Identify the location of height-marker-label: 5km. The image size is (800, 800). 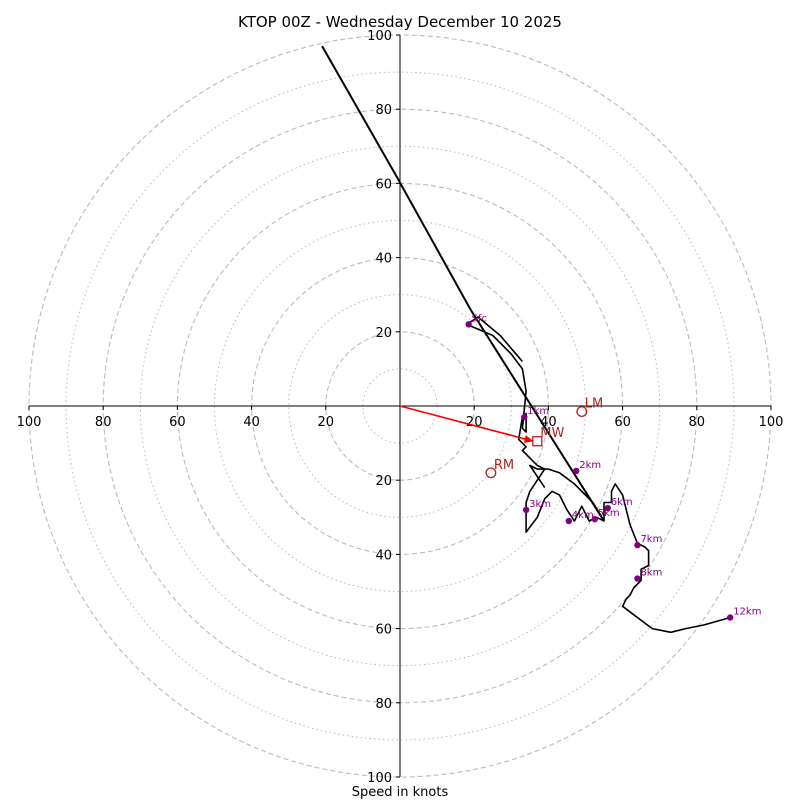
(609, 513).